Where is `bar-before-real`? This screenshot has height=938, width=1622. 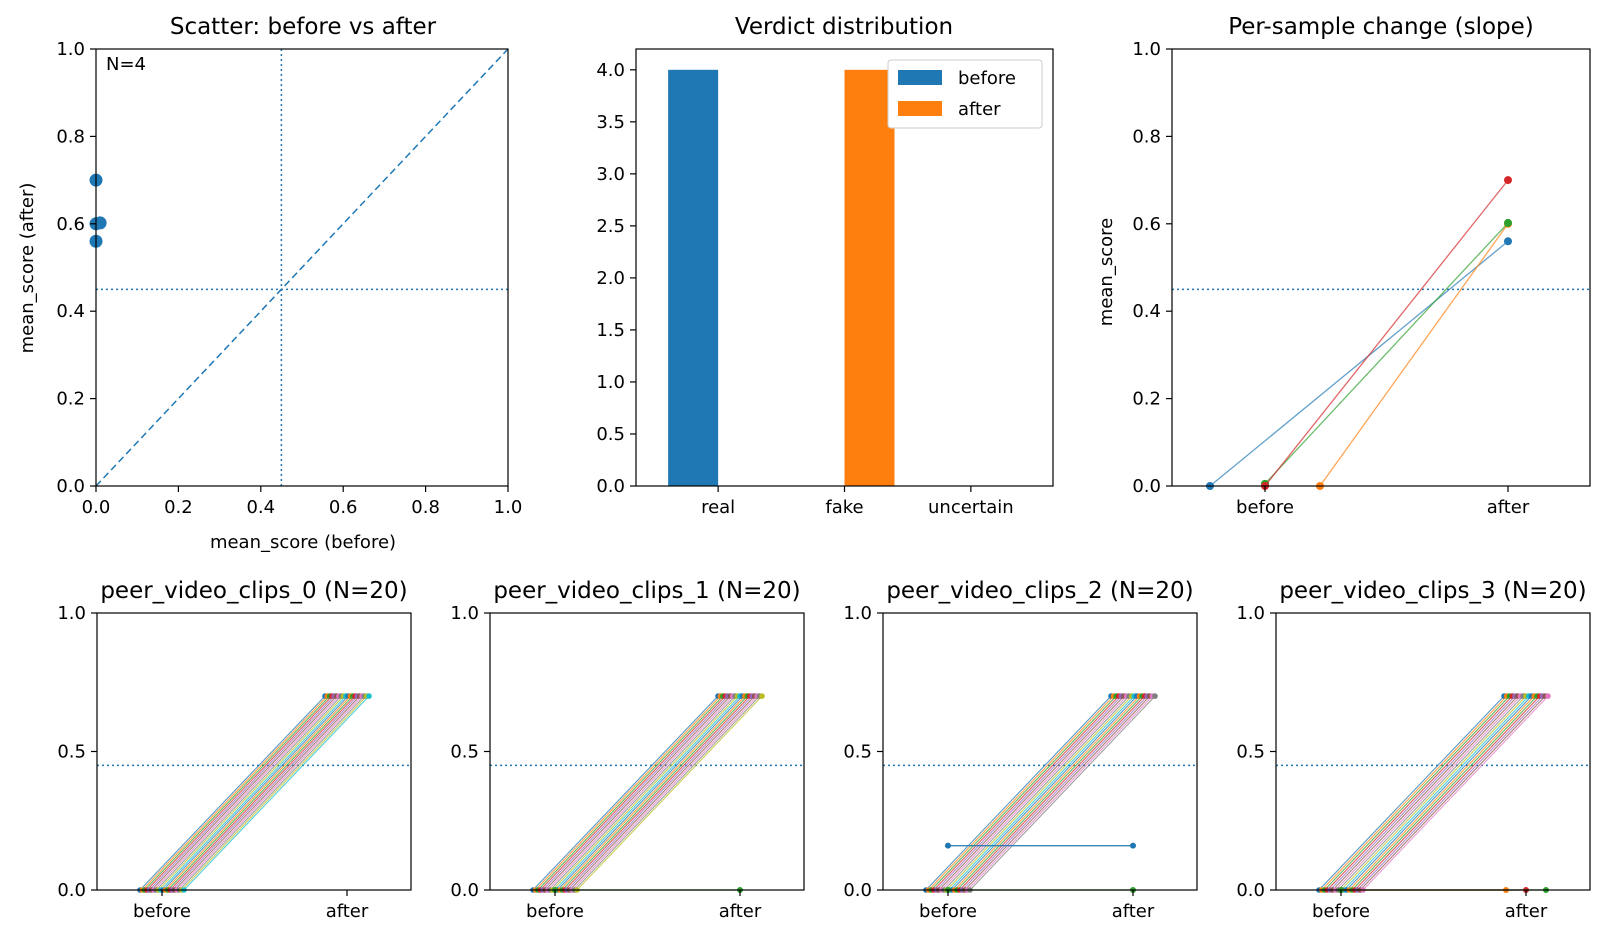 bar-before-real is located at coordinates (693, 278).